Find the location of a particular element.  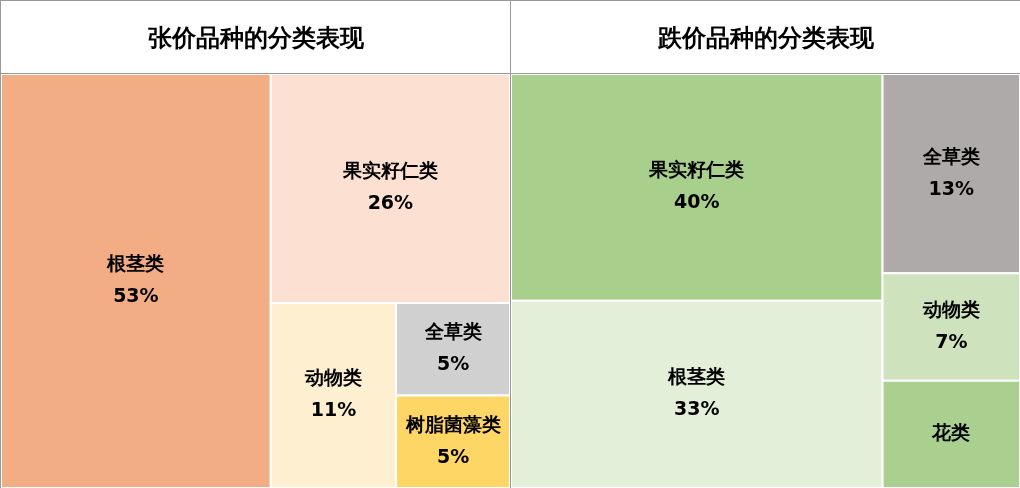

text: 张价品种的分类表现 is located at coordinates (255, 37).